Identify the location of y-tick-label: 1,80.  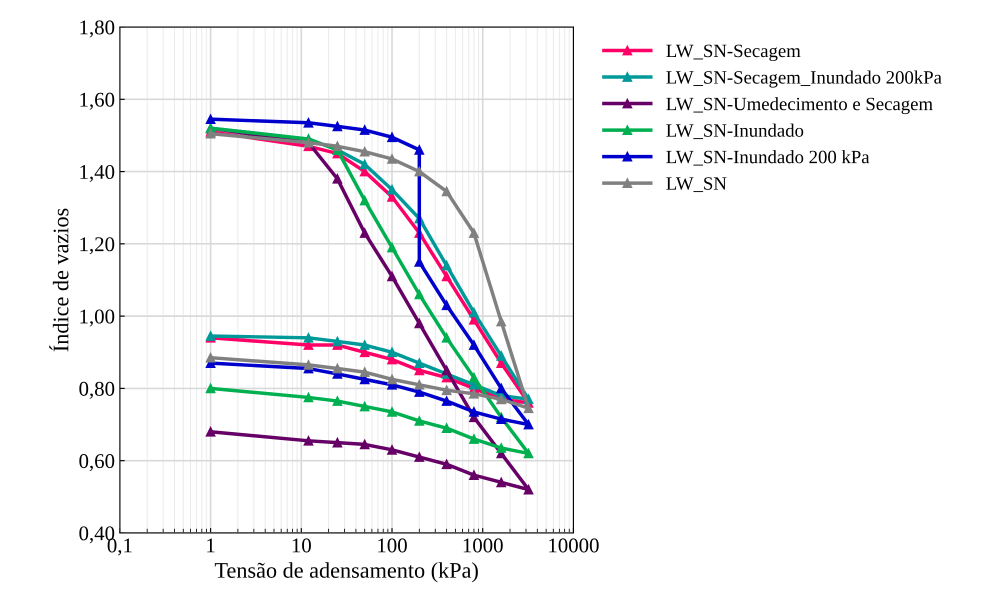
(97, 29).